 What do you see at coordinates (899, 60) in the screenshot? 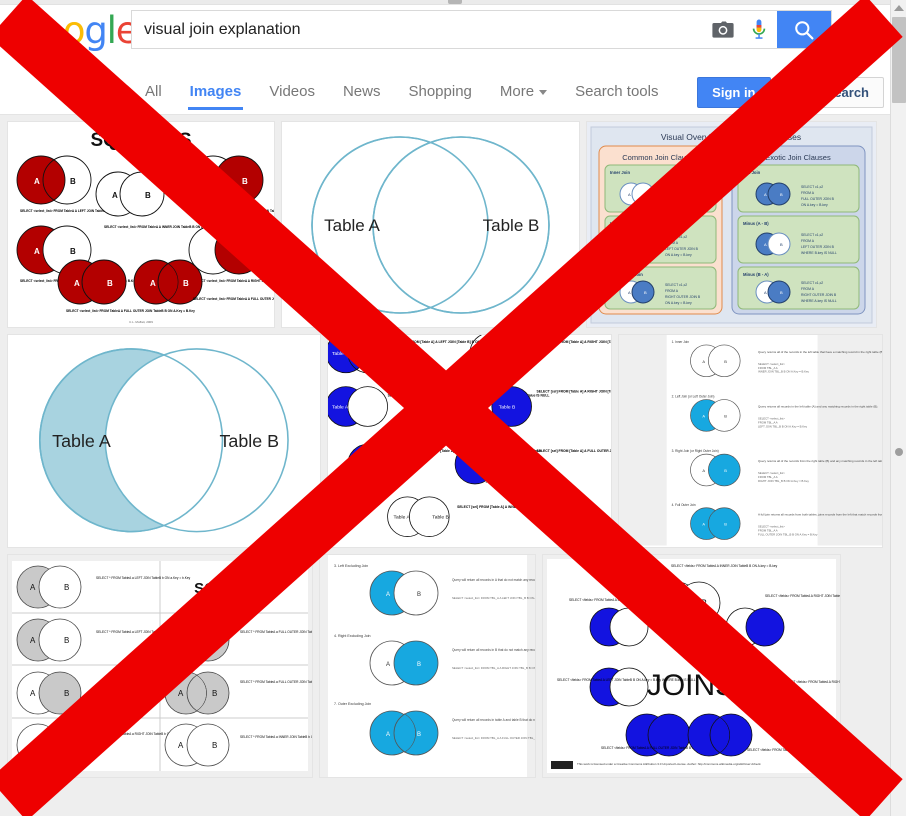
I see `scrollbar-thumb` at bounding box center [899, 60].